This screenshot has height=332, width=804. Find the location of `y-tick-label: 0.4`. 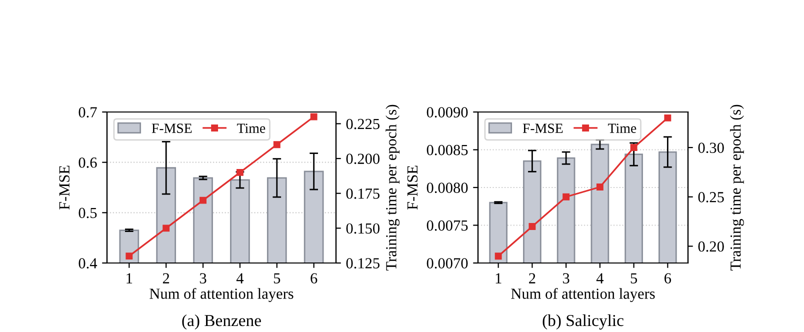

y-tick-label: 0.4 is located at coordinates (88, 263).